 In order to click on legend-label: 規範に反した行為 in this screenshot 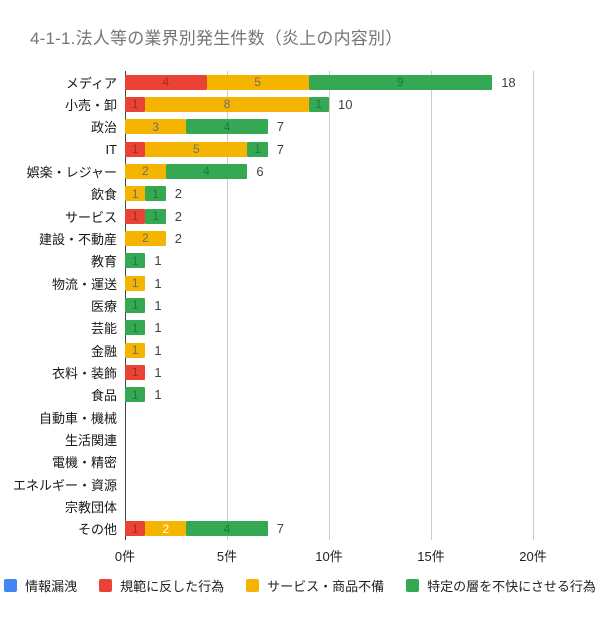, I will do `click(172, 586)`.